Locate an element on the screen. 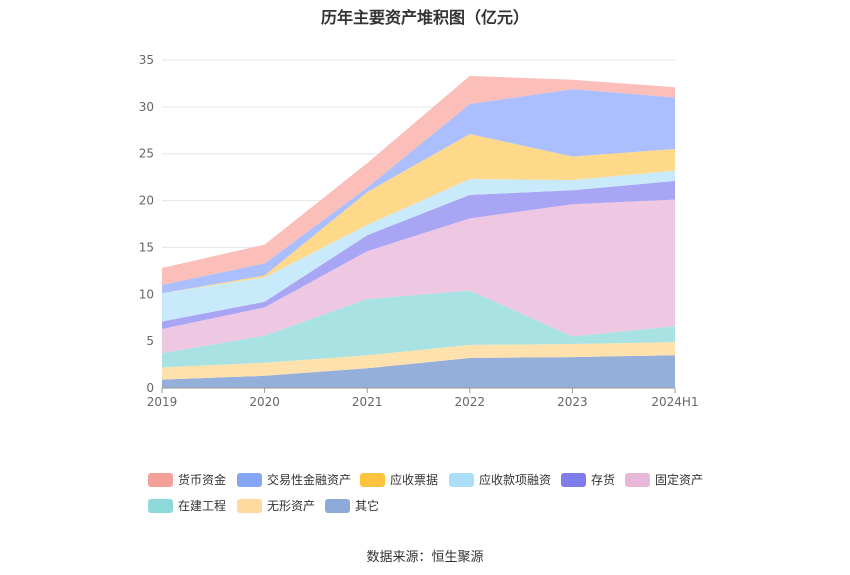 This screenshot has height=575, width=850. x-tick-label: 2022 is located at coordinates (470, 402).